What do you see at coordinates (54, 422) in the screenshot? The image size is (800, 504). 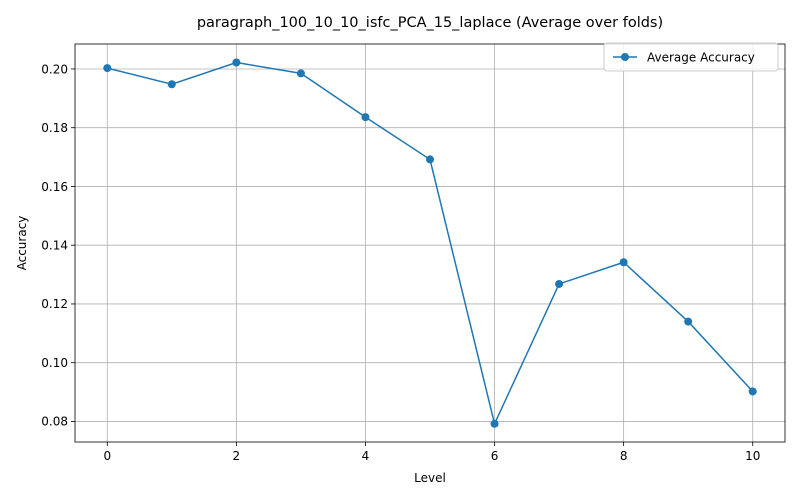 I see `y-tick-label: 0.08` at bounding box center [54, 422].